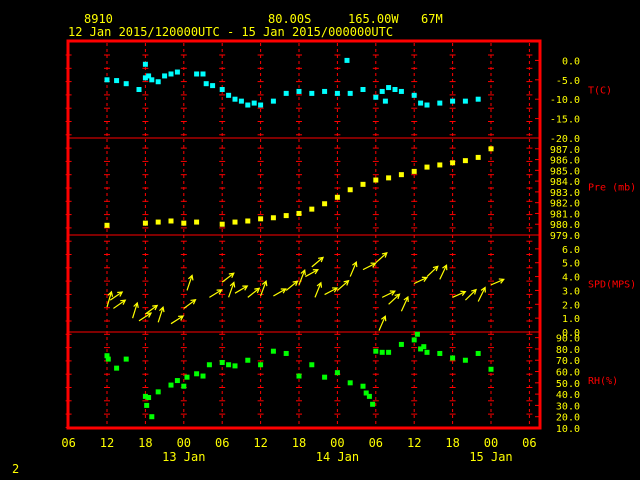 The width and height of the screenshot is (640, 480). I want to click on y-tick-label: 80.0, so click(568, 350).